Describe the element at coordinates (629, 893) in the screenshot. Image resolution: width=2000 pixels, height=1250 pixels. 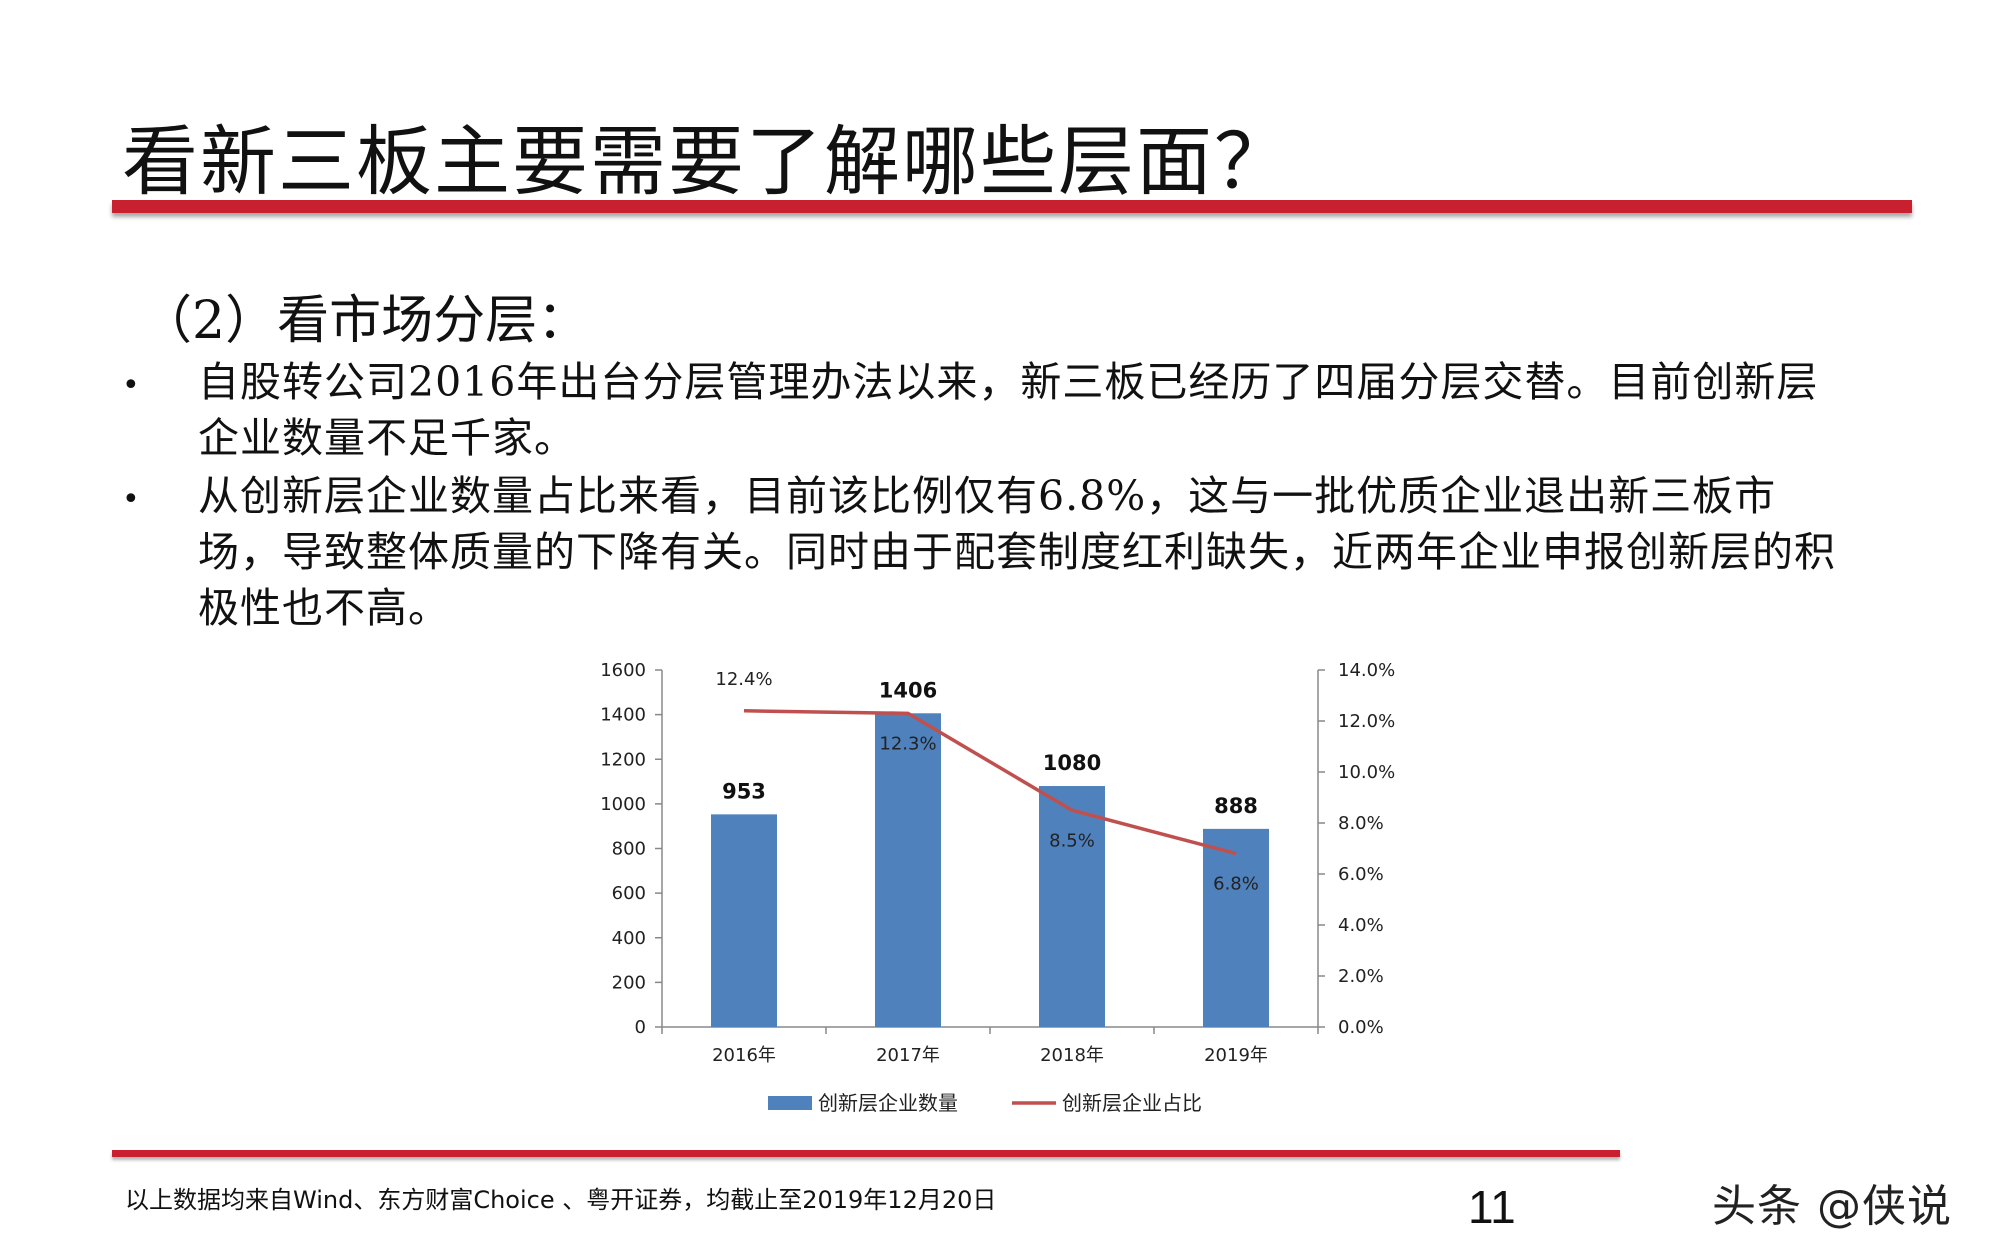
I see `left-tick-label: 600` at that location.